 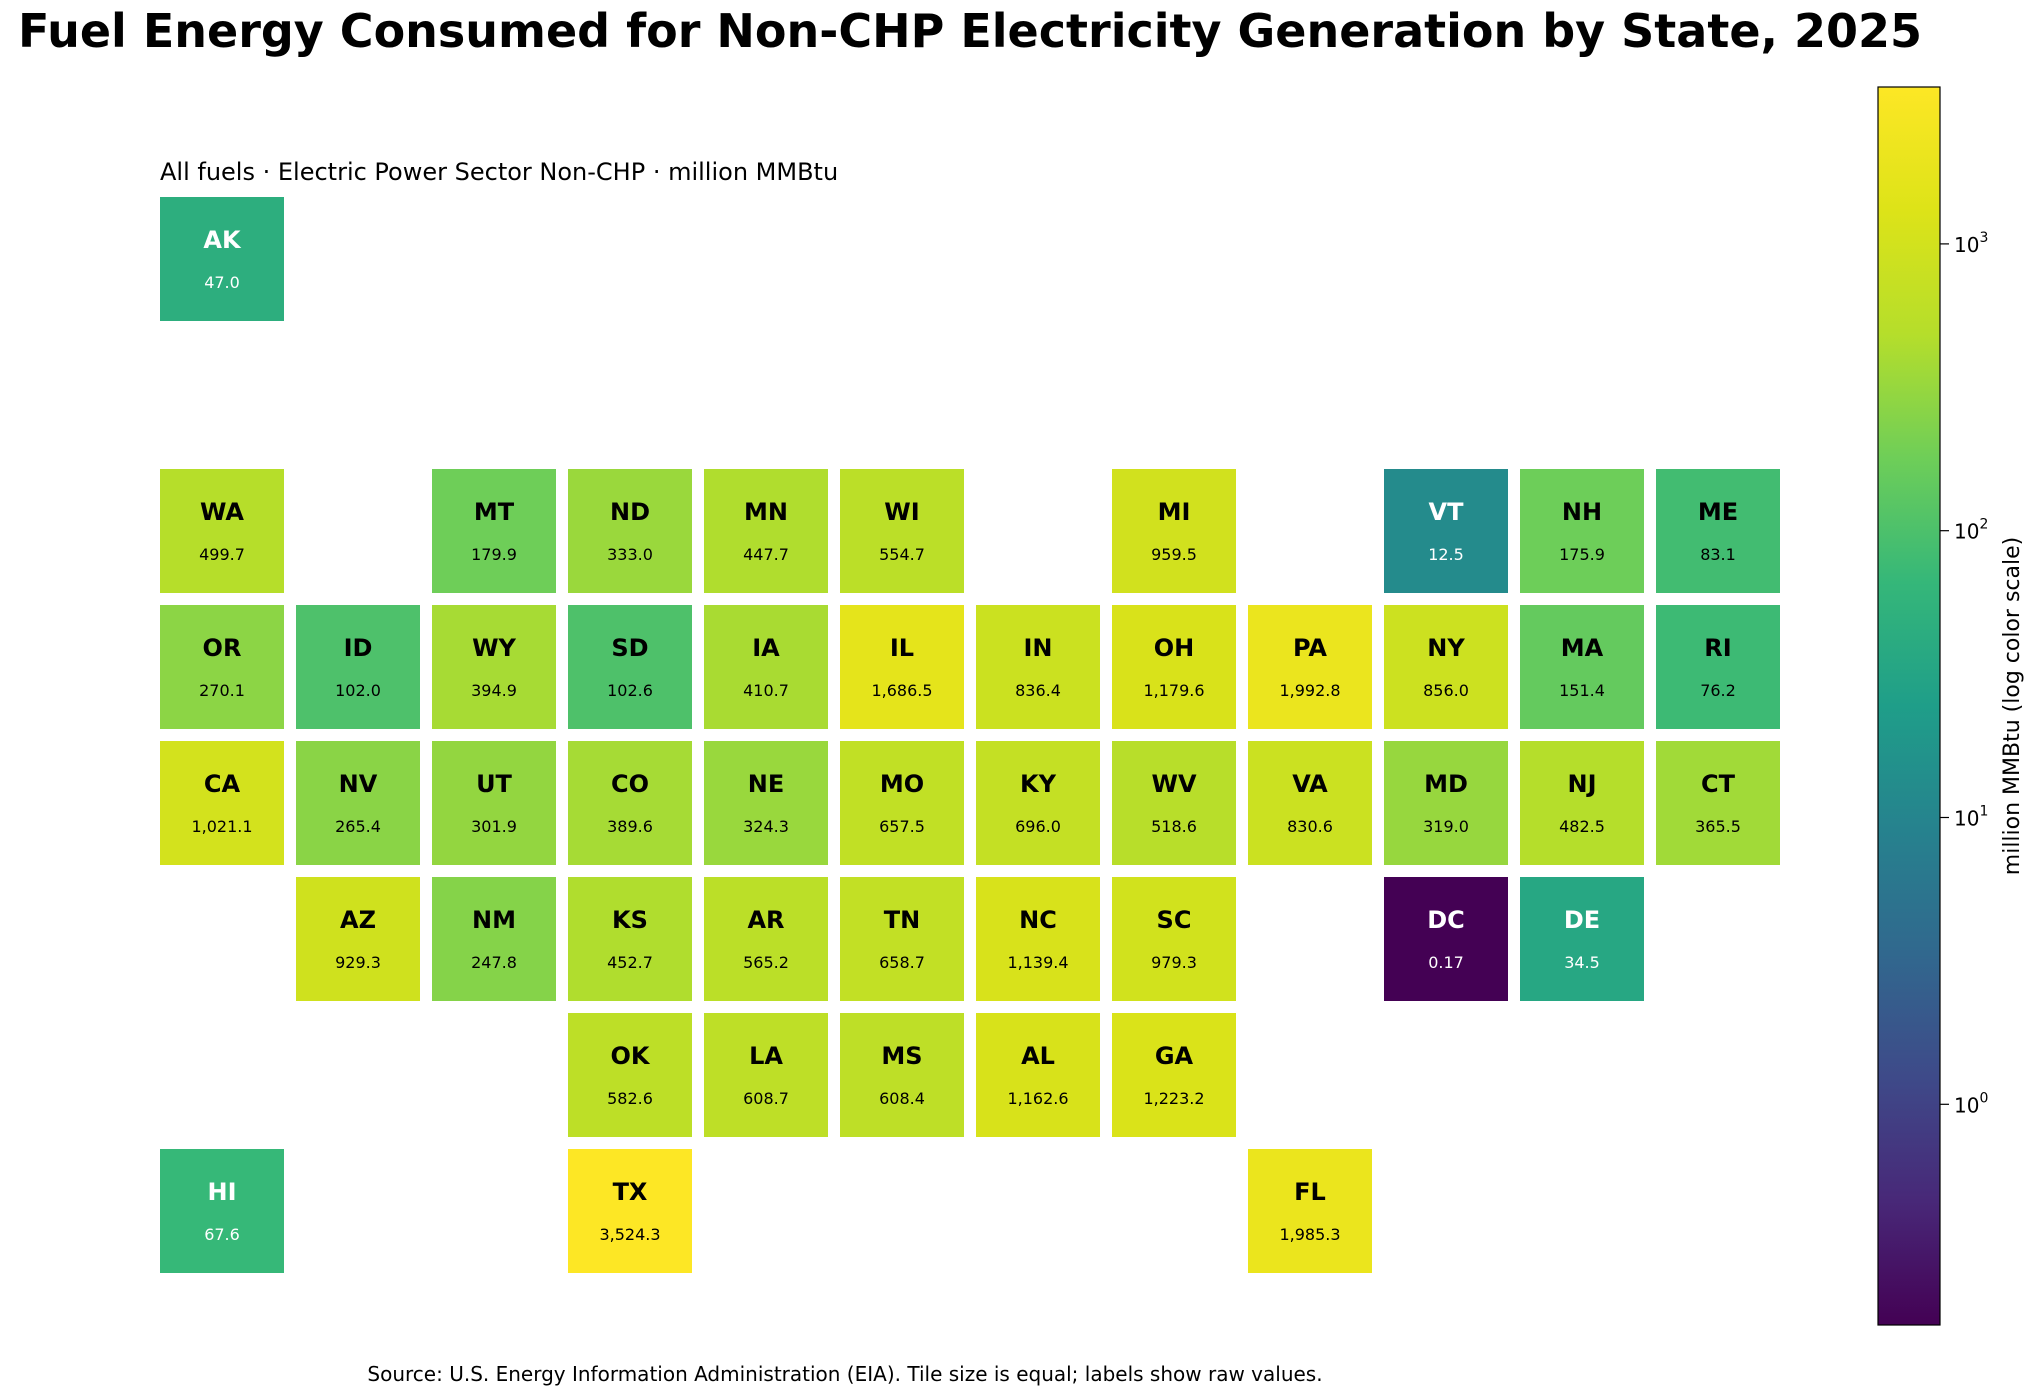 I want to click on tile-value: 1,223.2, so click(x=1173, y=1098).